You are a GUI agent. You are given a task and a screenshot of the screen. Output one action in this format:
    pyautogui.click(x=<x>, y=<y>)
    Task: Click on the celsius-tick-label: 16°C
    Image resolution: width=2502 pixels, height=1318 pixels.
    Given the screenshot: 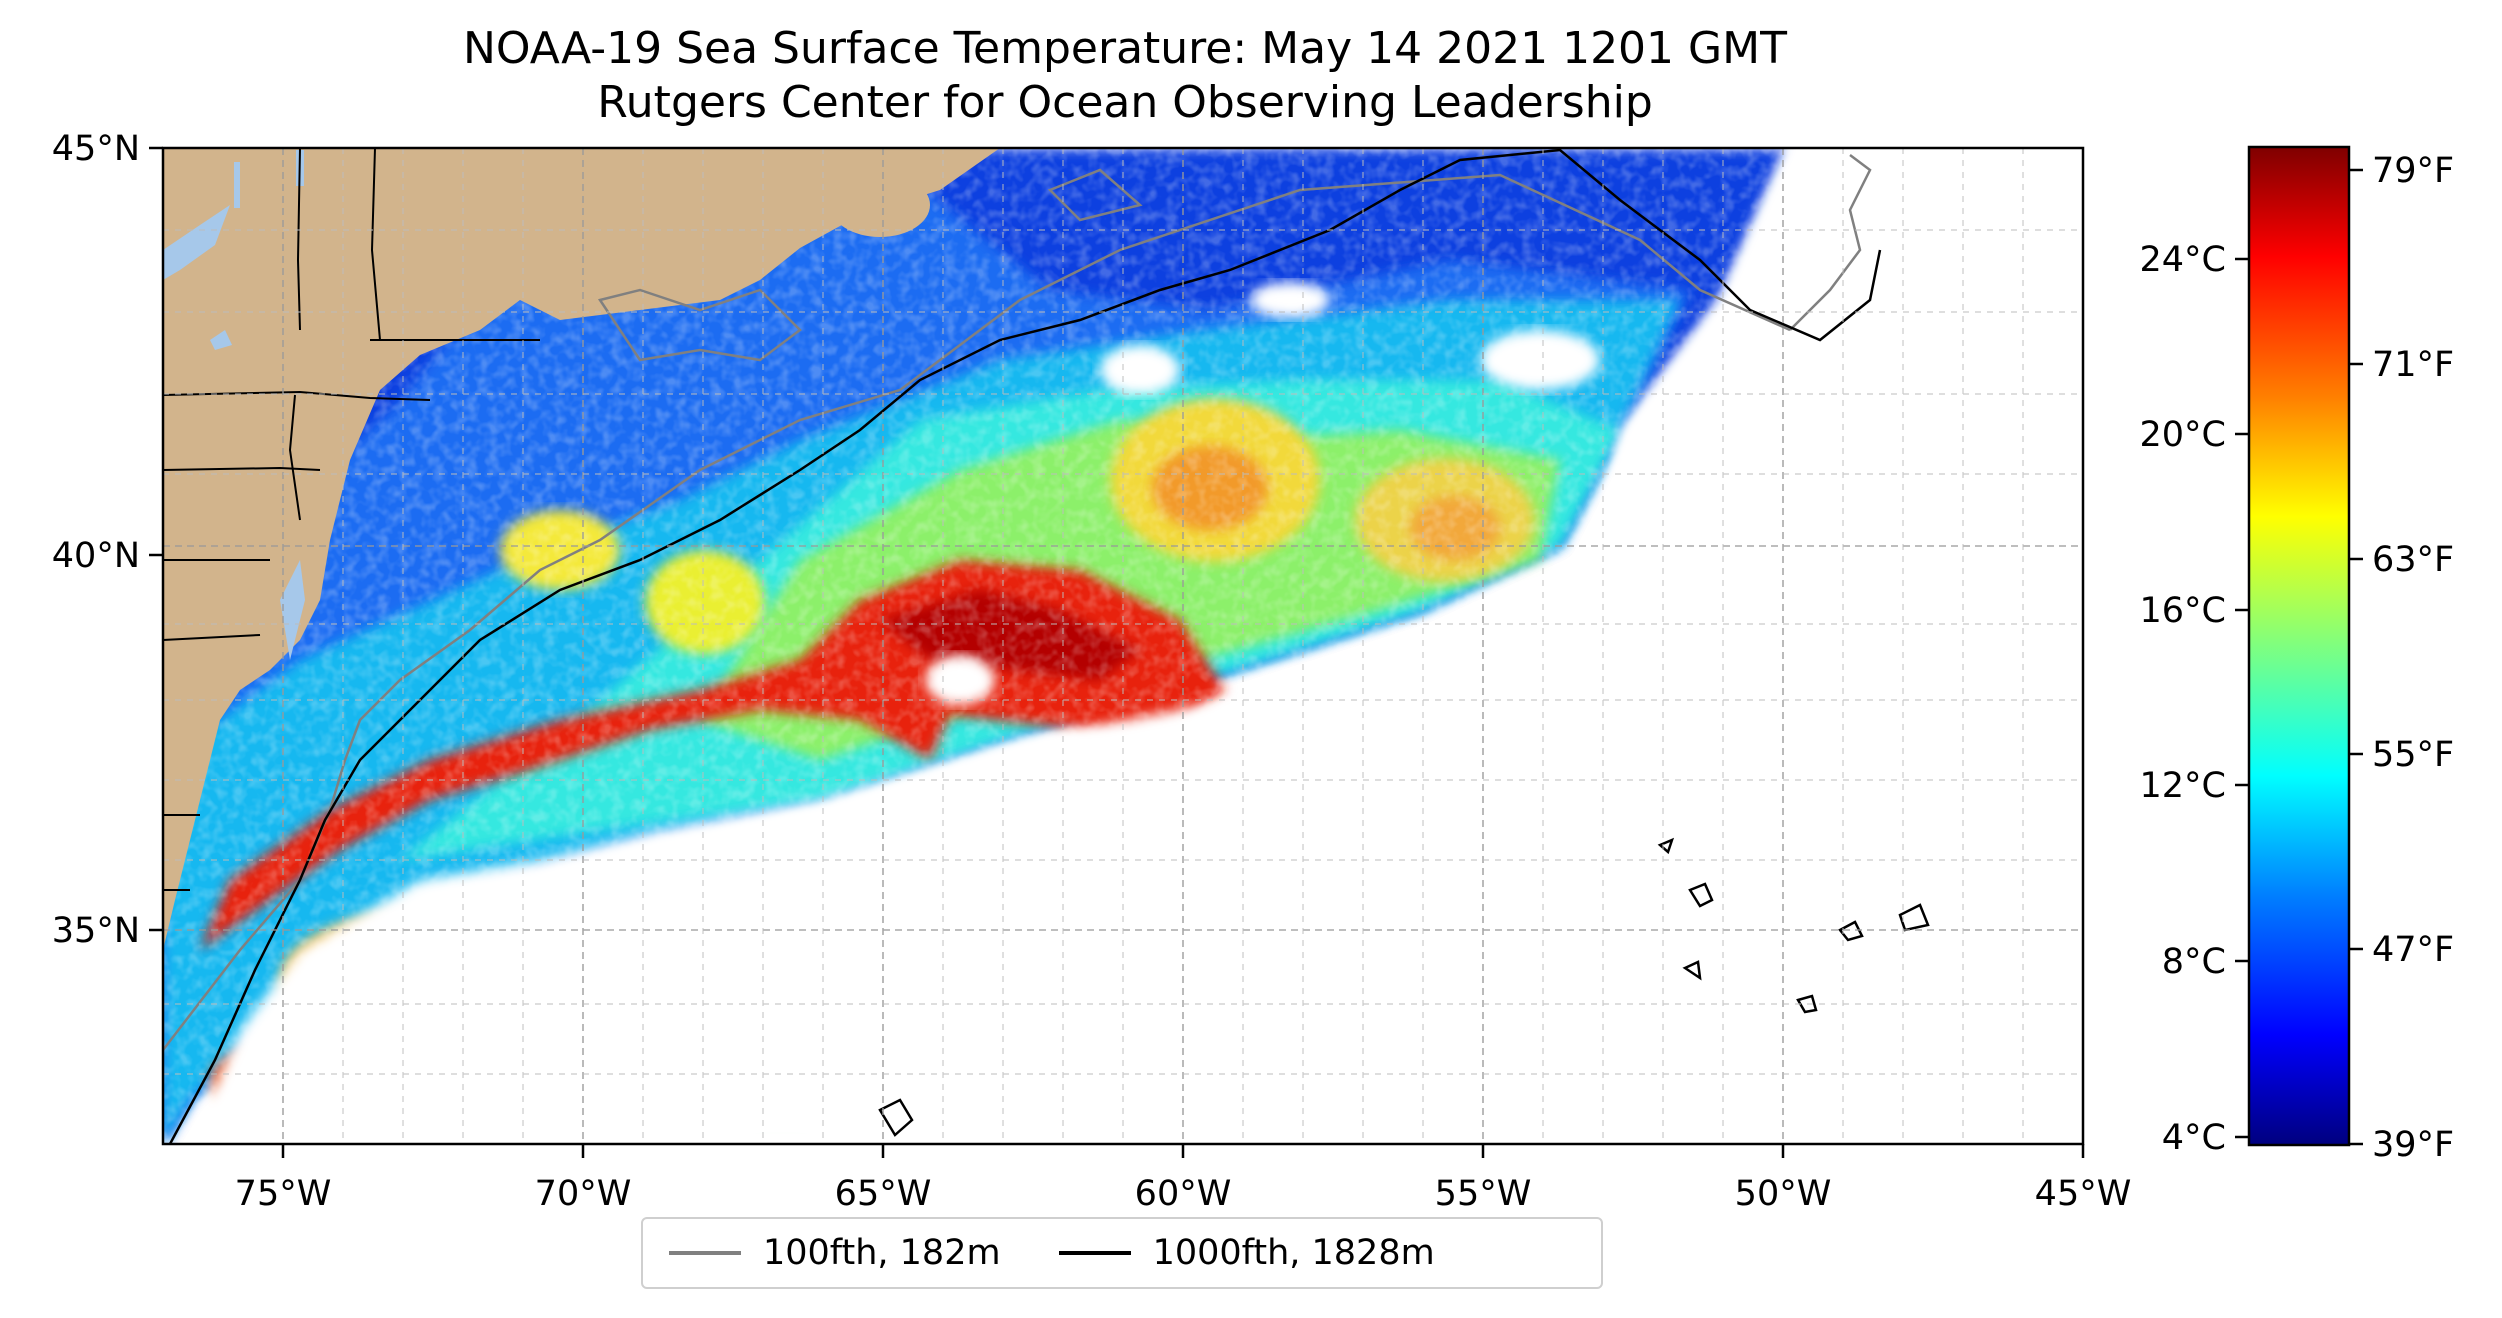 What is the action you would take?
    pyautogui.click(x=2183, y=611)
    